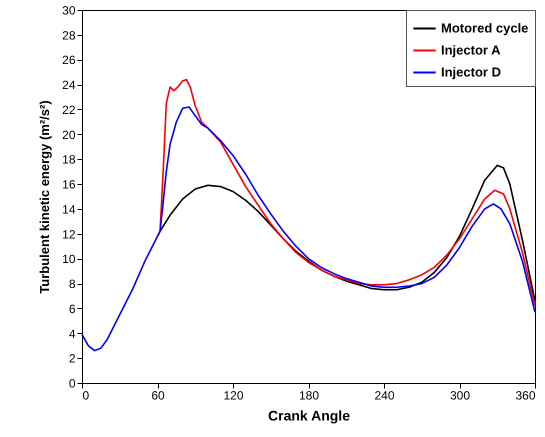 The height and width of the screenshot is (437, 545). What do you see at coordinates (384, 395) in the screenshot?
I see `x-tick-label: 240` at bounding box center [384, 395].